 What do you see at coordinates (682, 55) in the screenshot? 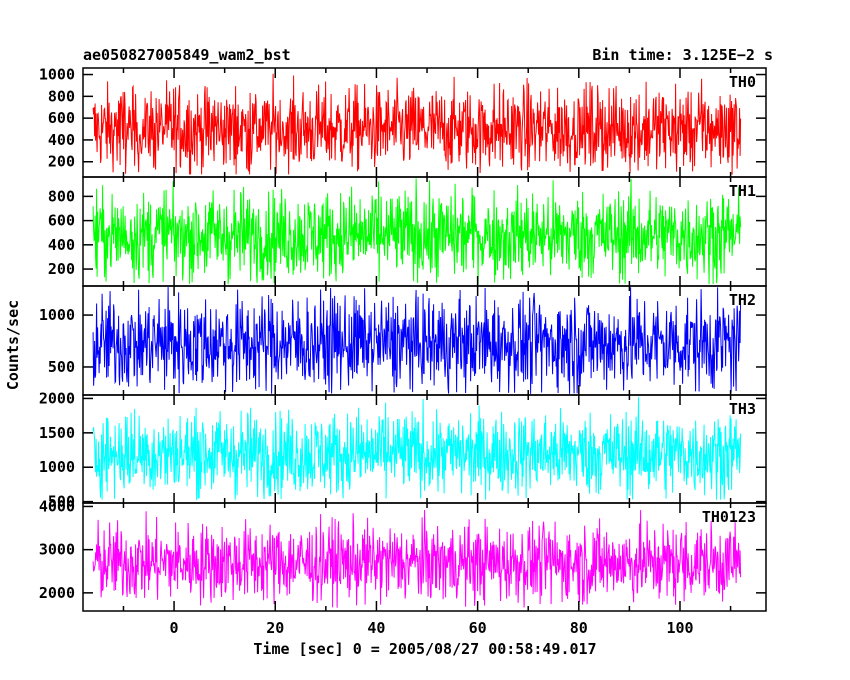
I see `chart-subtitle: Bin time: 3.125E−2 s` at bounding box center [682, 55].